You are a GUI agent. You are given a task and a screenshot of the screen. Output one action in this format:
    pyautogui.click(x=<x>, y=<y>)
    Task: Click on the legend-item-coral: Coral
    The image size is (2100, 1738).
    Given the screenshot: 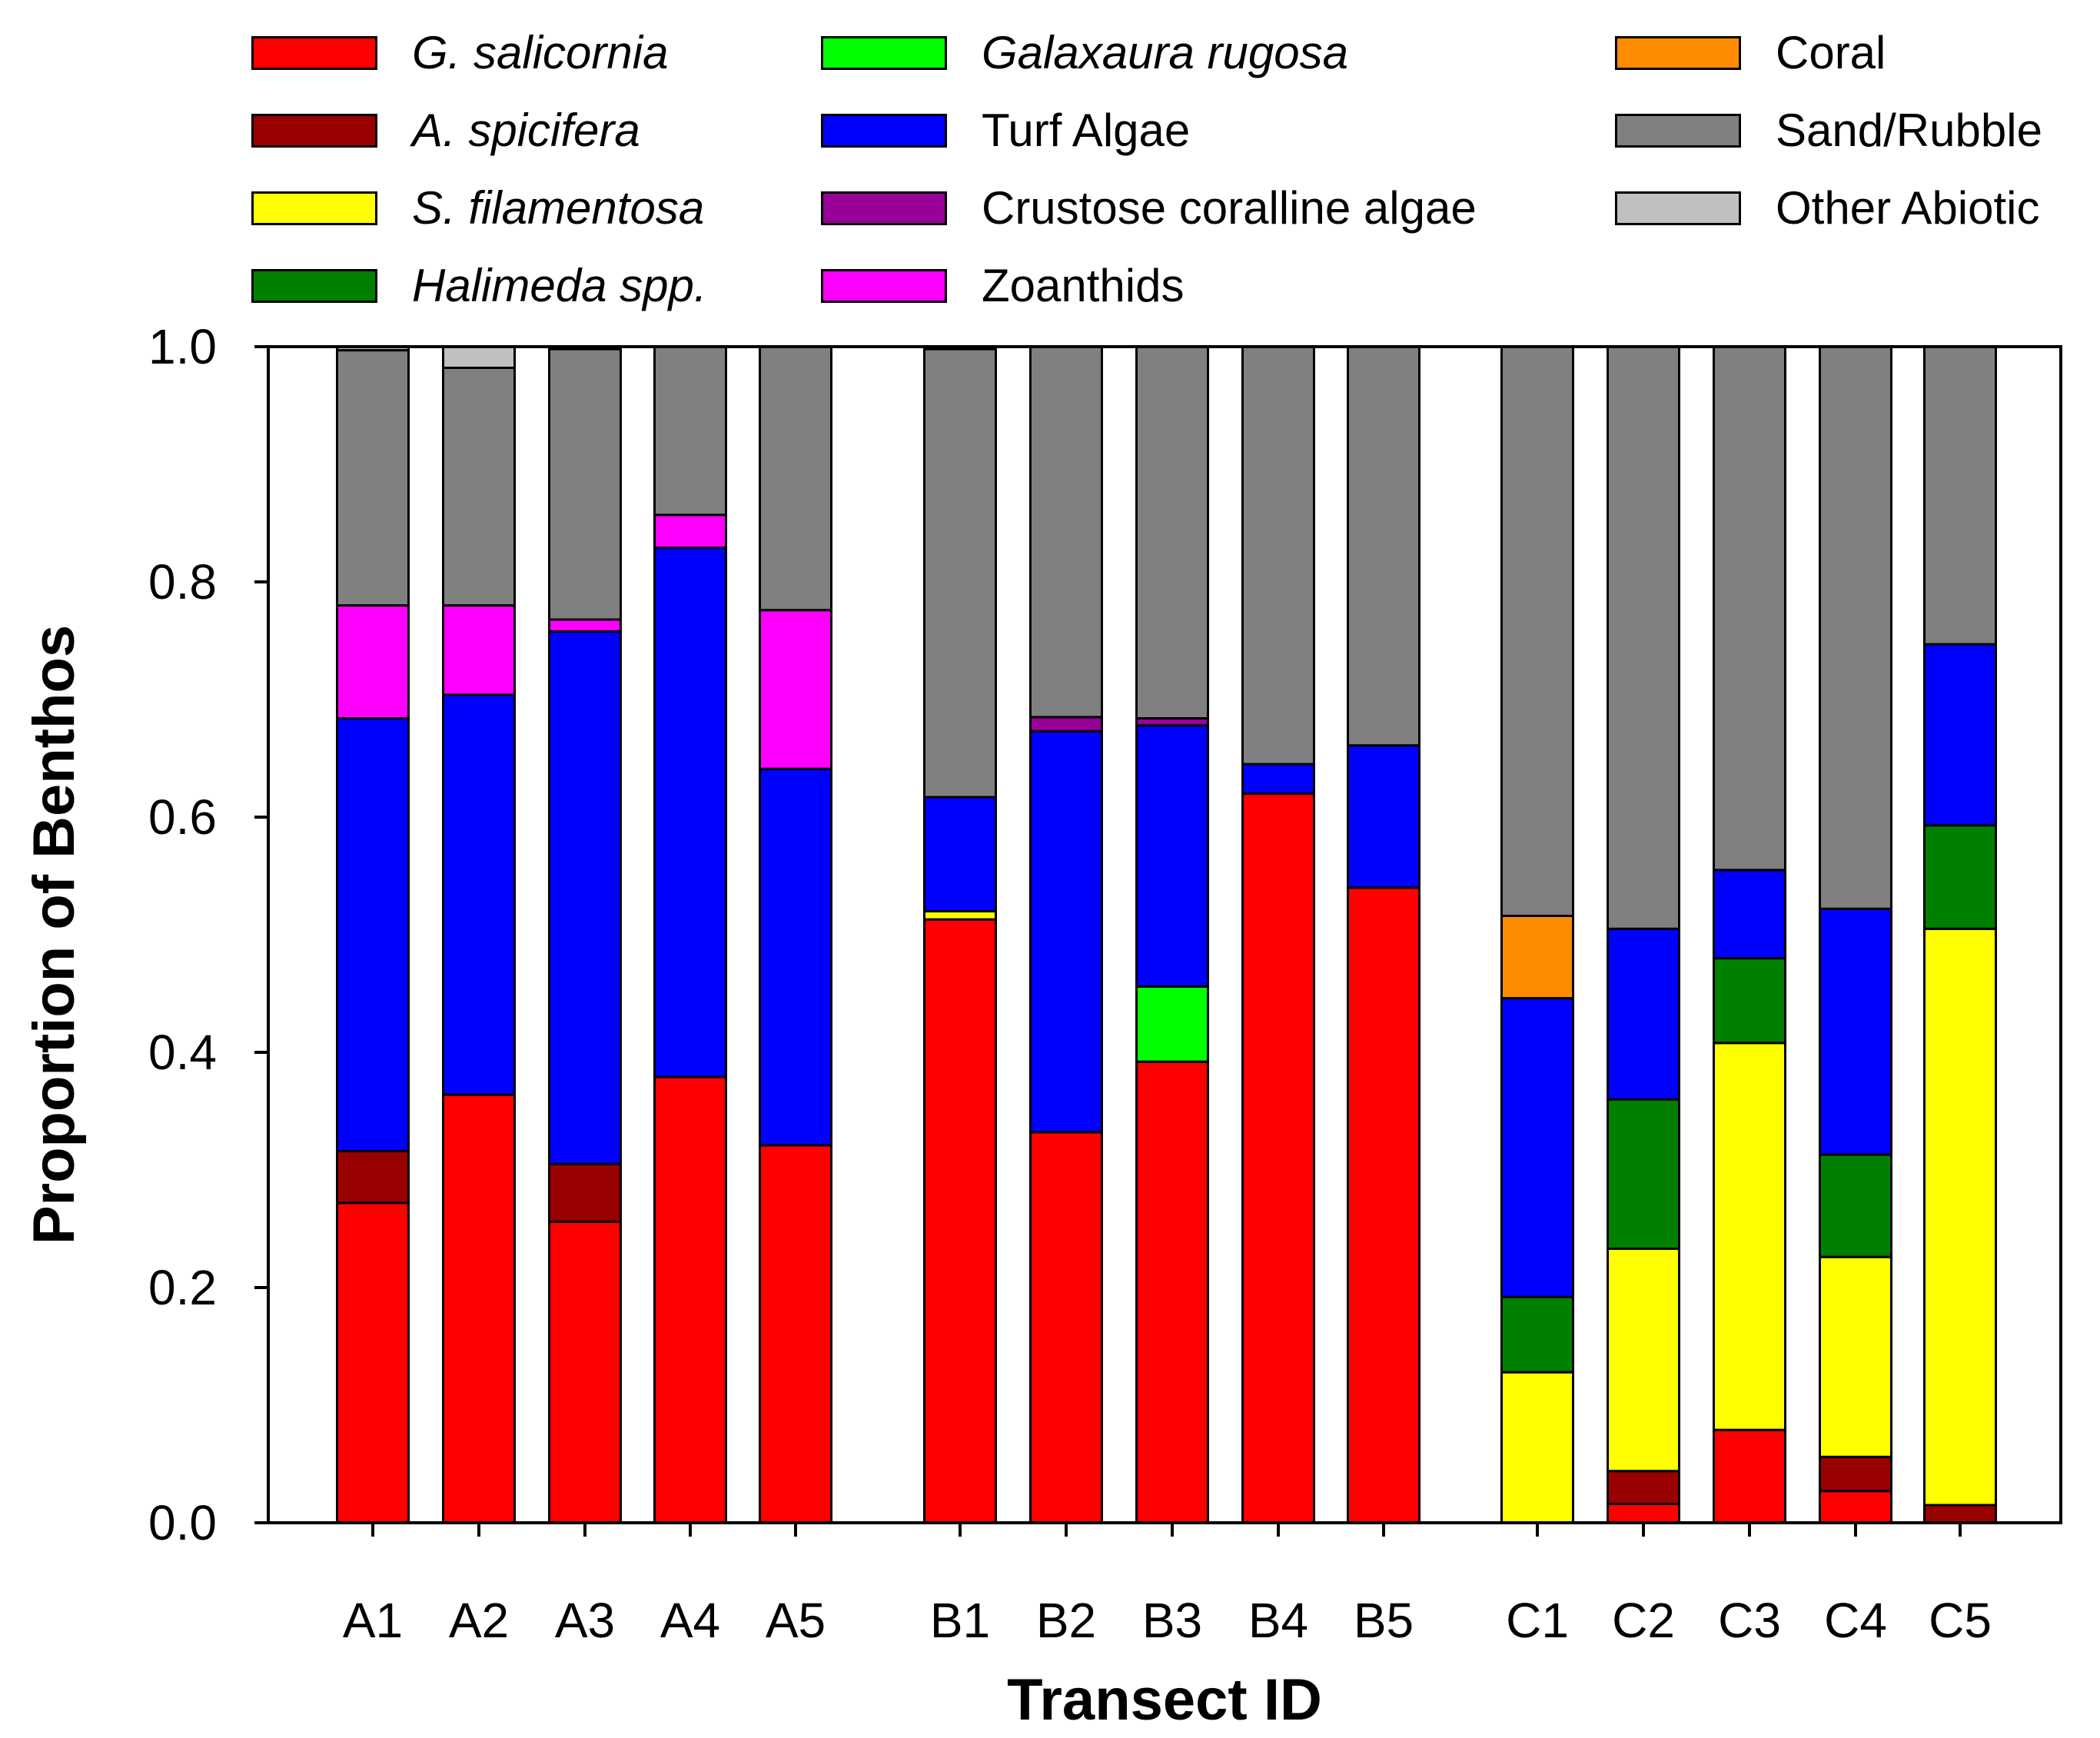 What is the action you would take?
    pyautogui.click(x=1828, y=52)
    